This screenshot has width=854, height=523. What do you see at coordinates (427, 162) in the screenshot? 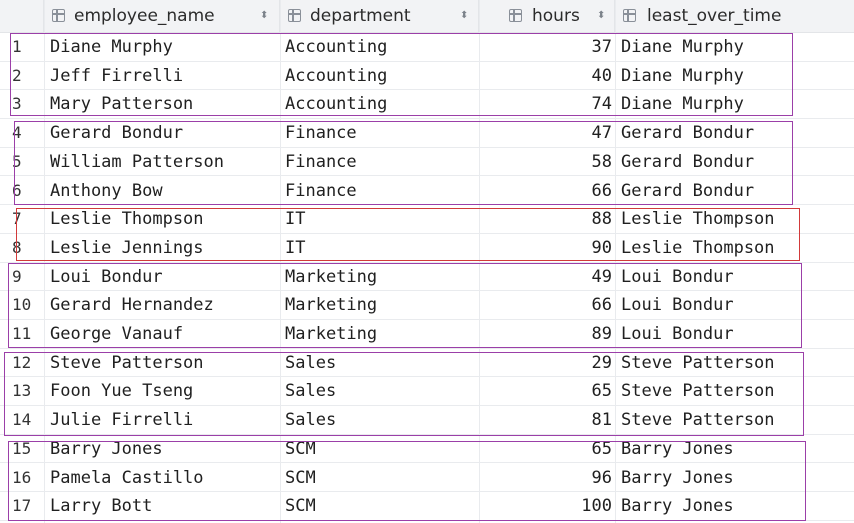
I see `table-row: 5 William Patterson Finance 58 Gerard Bondur` at bounding box center [427, 162].